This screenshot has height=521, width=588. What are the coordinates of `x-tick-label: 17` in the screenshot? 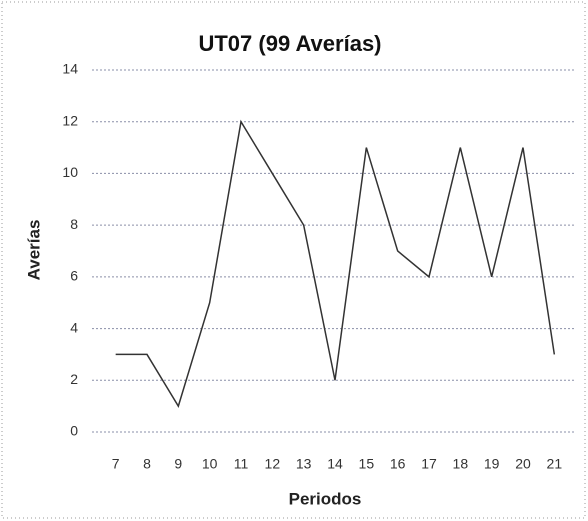 It's located at (429, 464).